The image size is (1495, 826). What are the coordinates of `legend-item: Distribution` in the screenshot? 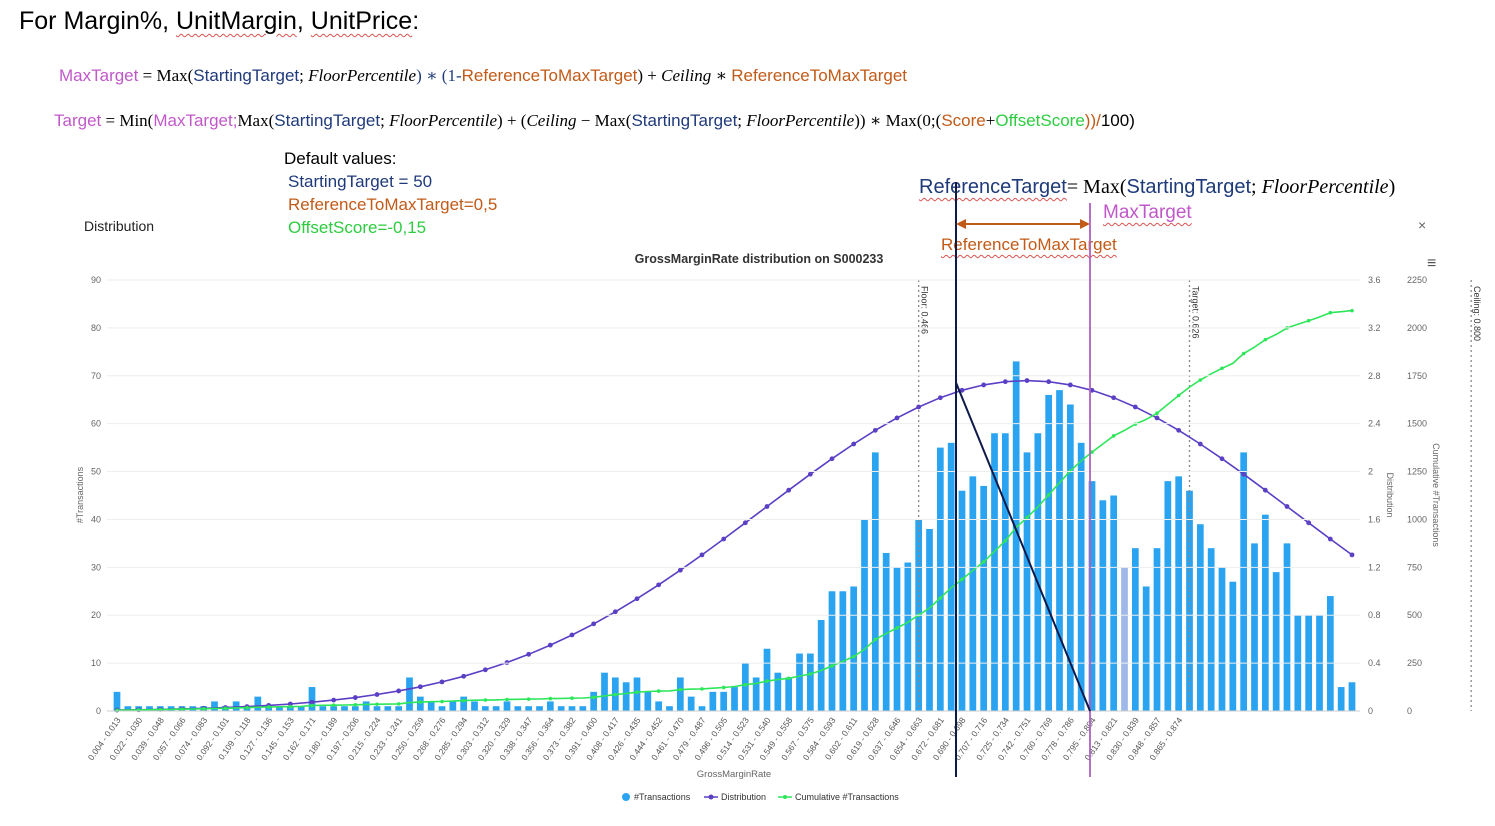 It's located at (743, 797).